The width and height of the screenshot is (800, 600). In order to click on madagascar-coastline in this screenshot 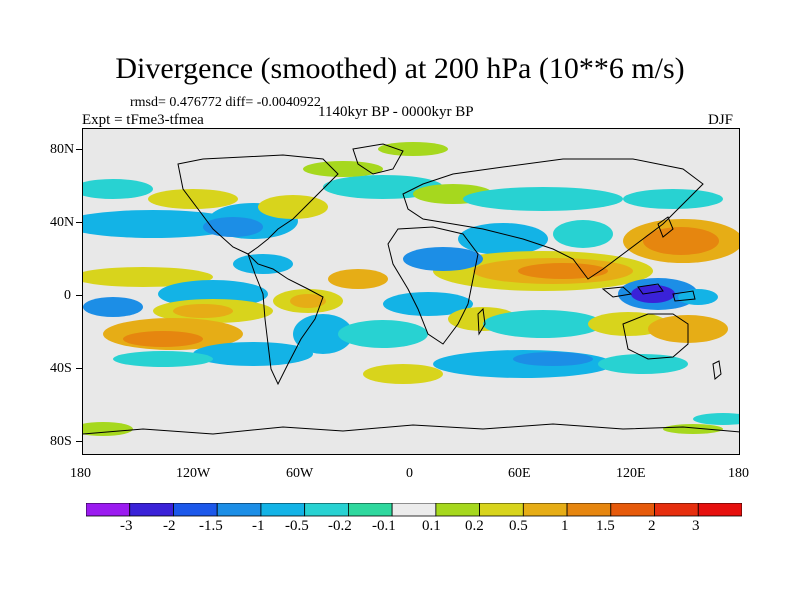, I will do `click(481, 321)`.